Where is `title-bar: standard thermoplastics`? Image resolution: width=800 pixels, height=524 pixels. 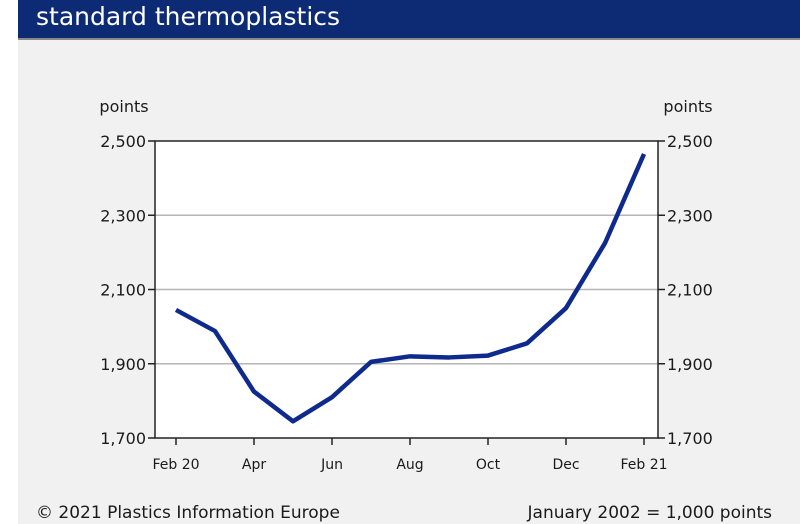
title-bar: standard thermoplastics is located at coordinates (409, 19).